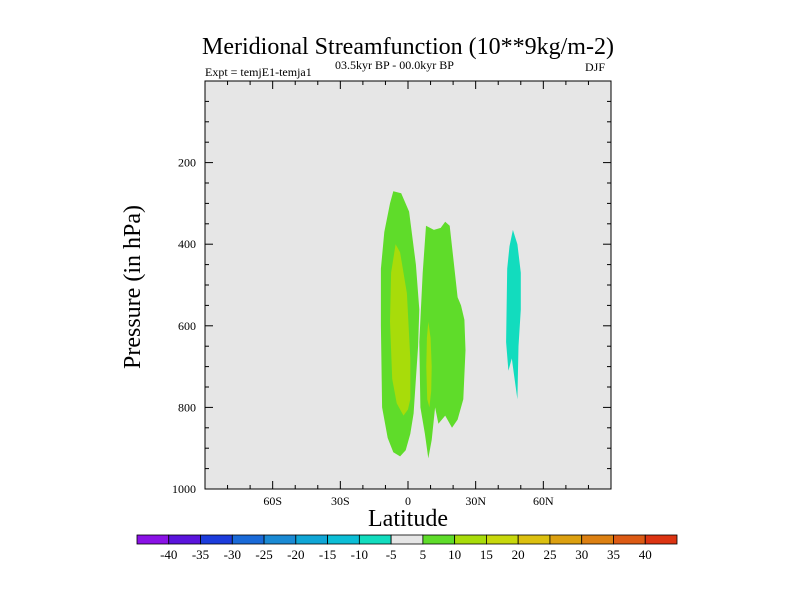 Image resolution: width=800 pixels, height=600 pixels. What do you see at coordinates (613, 554) in the screenshot?
I see `colorbar-label: 35` at bounding box center [613, 554].